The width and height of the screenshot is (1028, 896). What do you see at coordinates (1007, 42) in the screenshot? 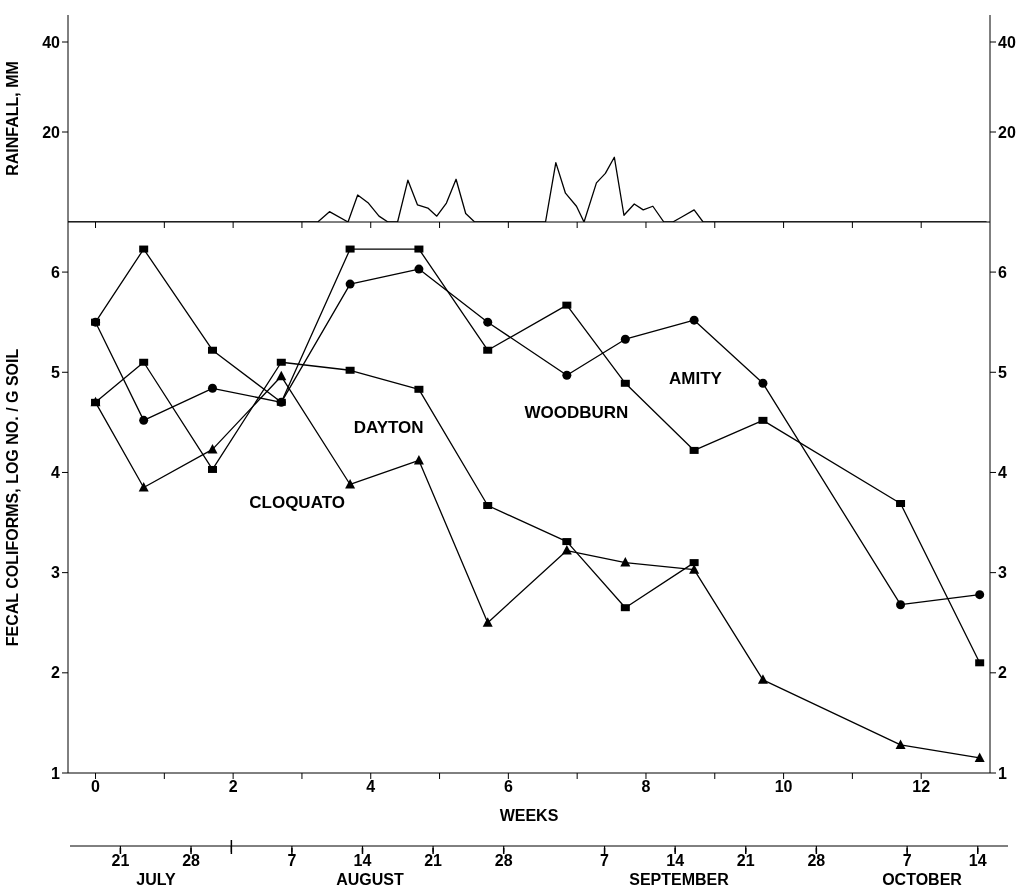
I see `y2-tick-label: 40` at bounding box center [1007, 42].